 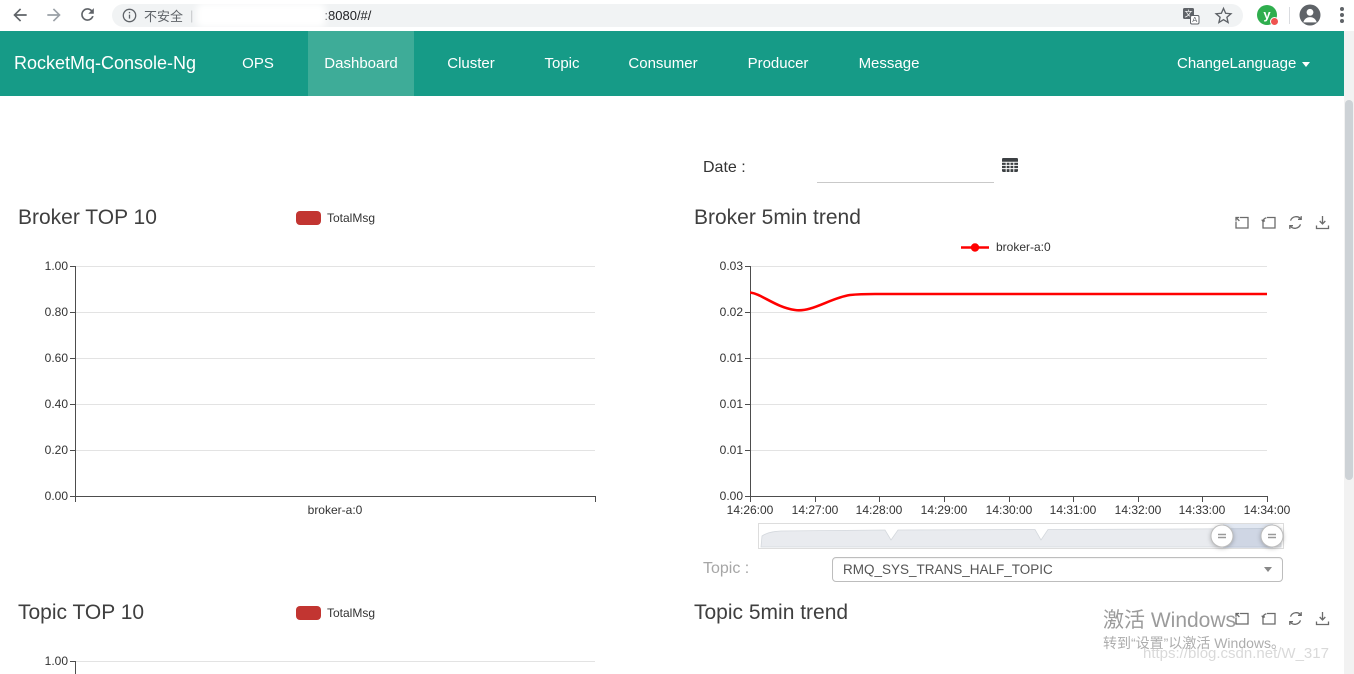 What do you see at coordinates (1274, 21) in the screenshot?
I see `extension-badge` at bounding box center [1274, 21].